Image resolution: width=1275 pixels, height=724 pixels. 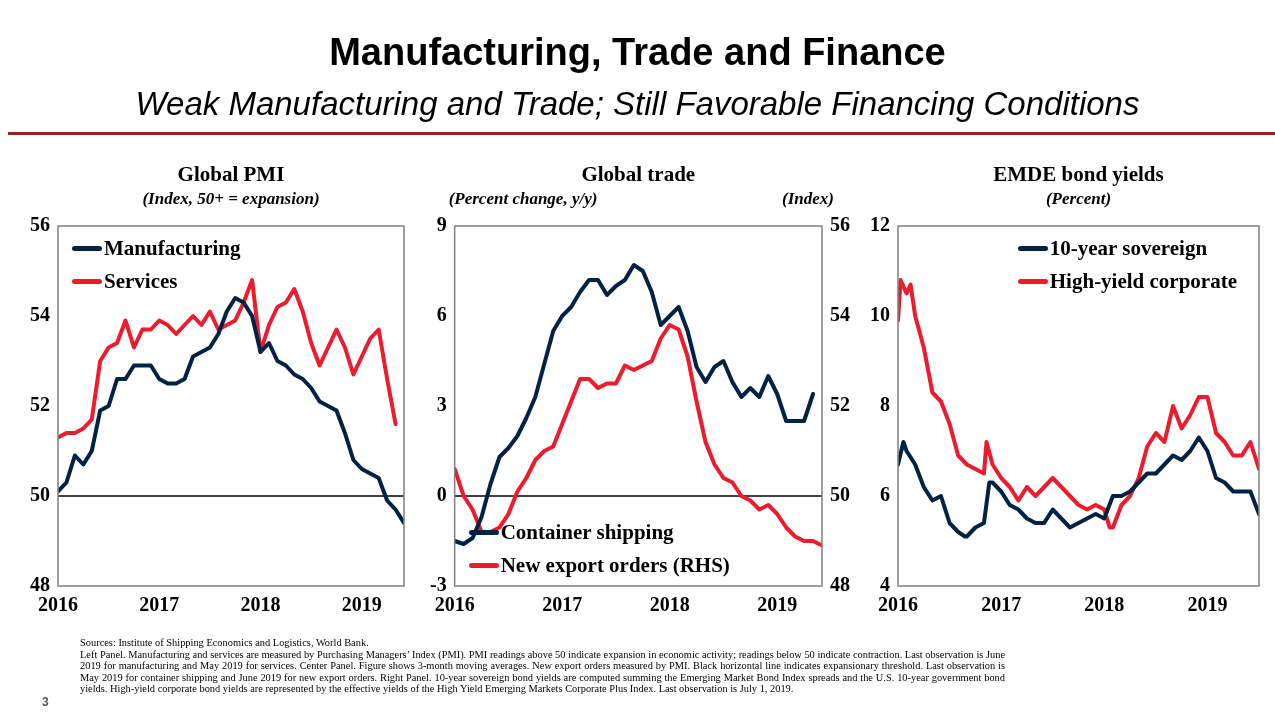 What do you see at coordinates (615, 565) in the screenshot?
I see `legend-label: New export orders (RHS)` at bounding box center [615, 565].